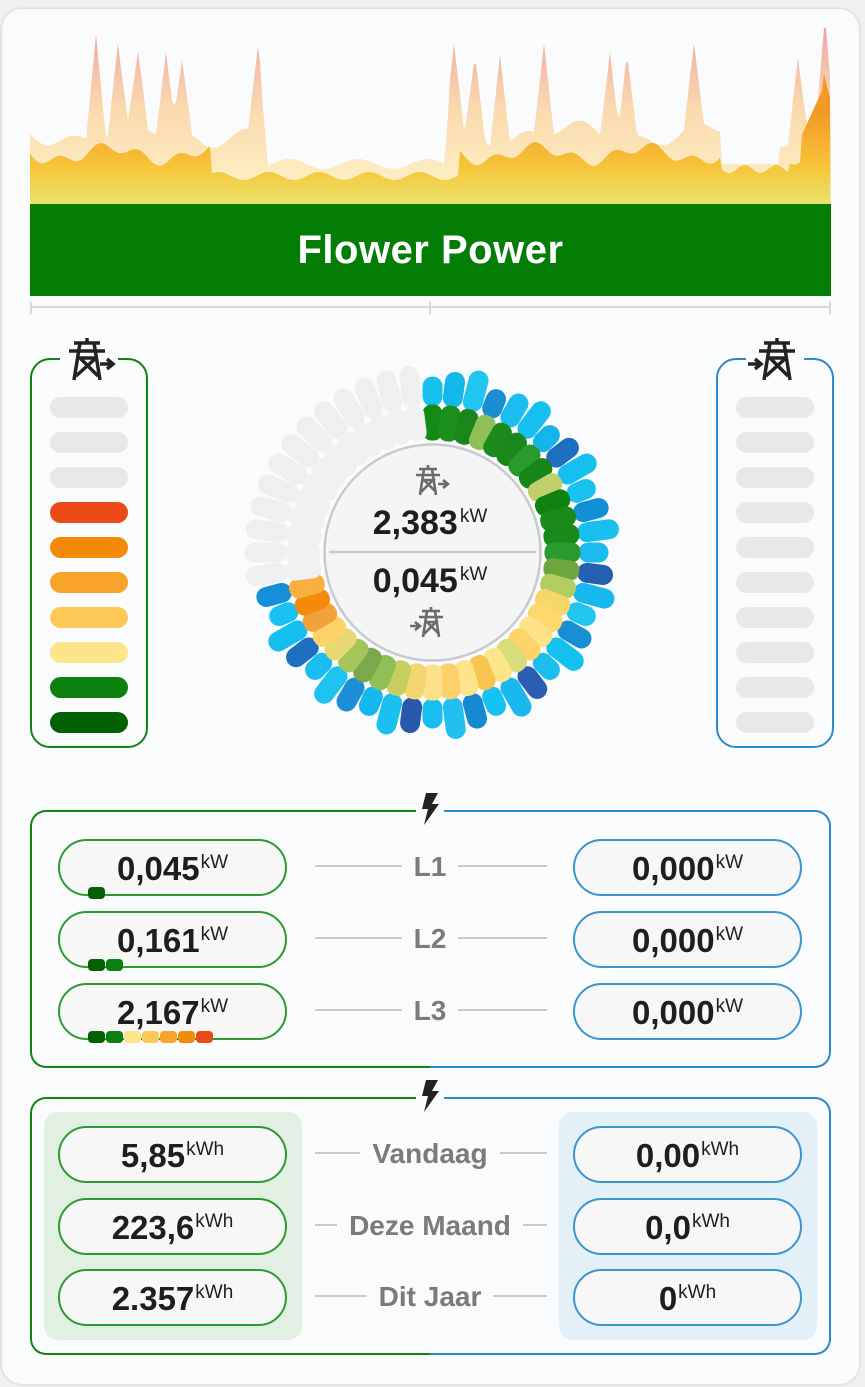 Image resolution: width=865 pixels, height=1387 pixels. I want to click on energy-label-row-1: Deze Maand, so click(430, 1226).